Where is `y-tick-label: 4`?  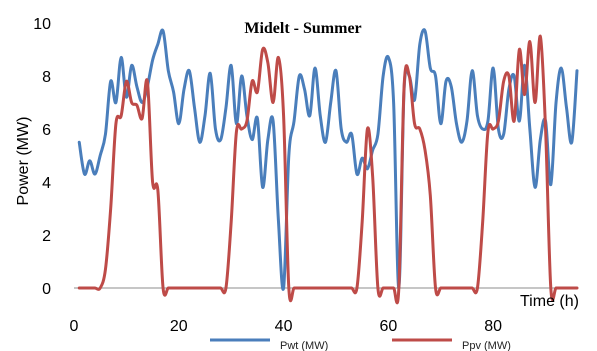 y-tick-label: 4 is located at coordinates (46, 183).